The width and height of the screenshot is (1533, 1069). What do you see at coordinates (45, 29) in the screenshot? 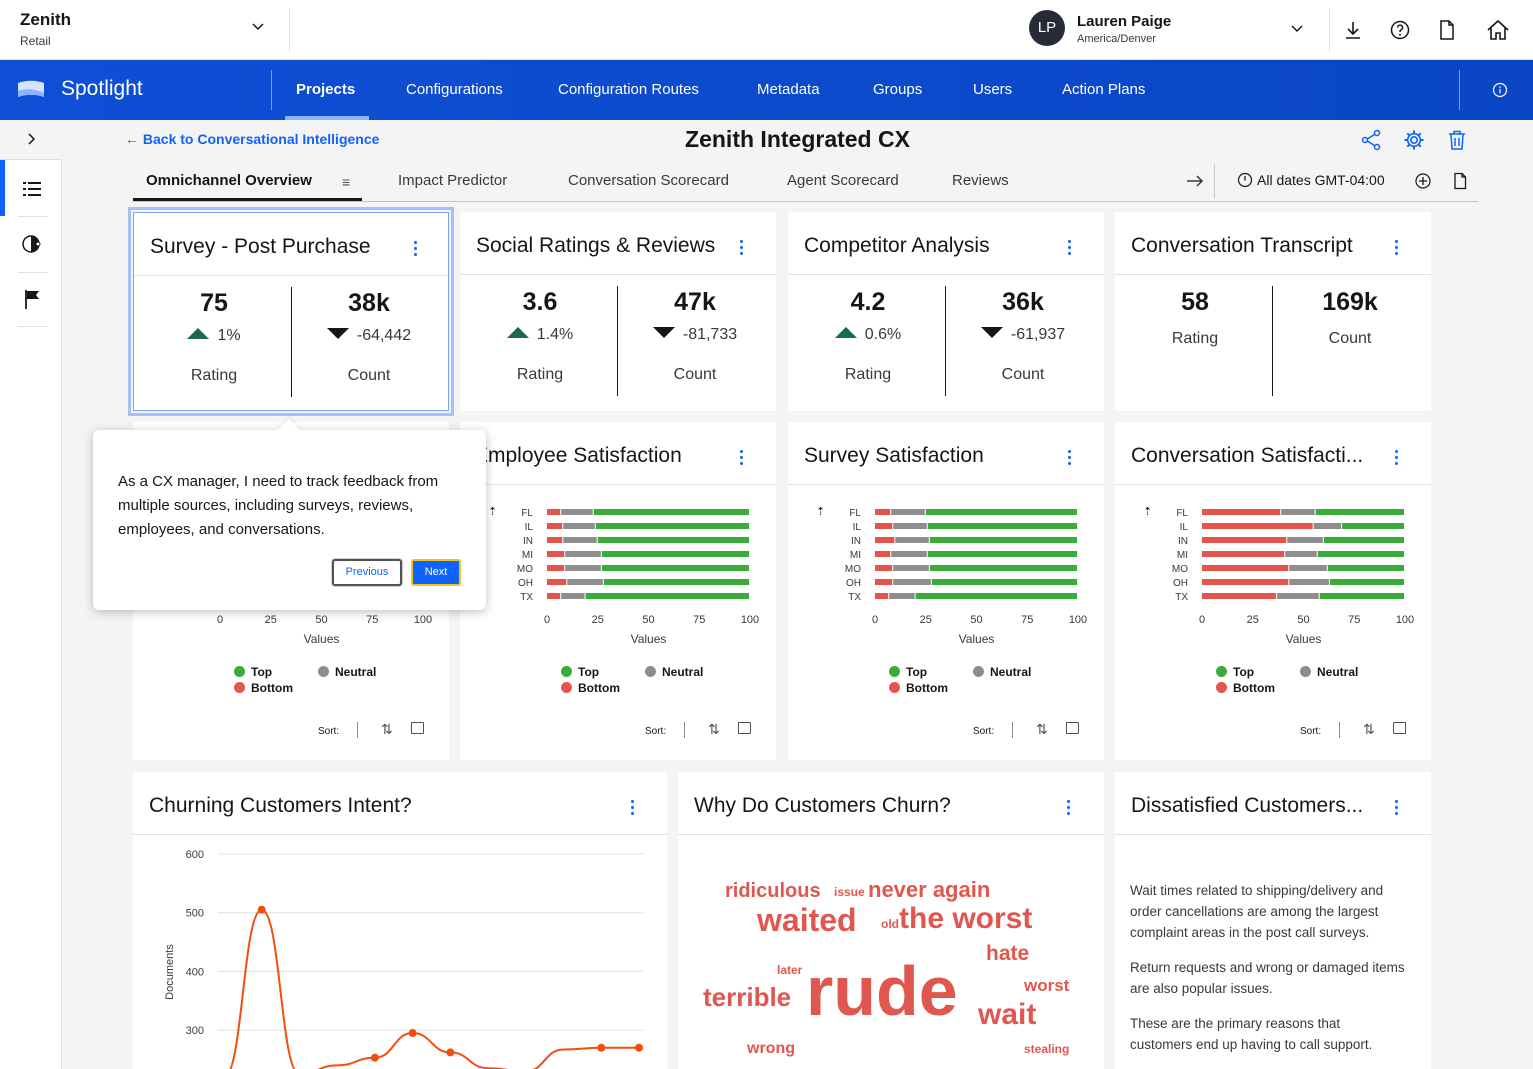
I see `org-switcher: Zenith Retail` at bounding box center [45, 29].